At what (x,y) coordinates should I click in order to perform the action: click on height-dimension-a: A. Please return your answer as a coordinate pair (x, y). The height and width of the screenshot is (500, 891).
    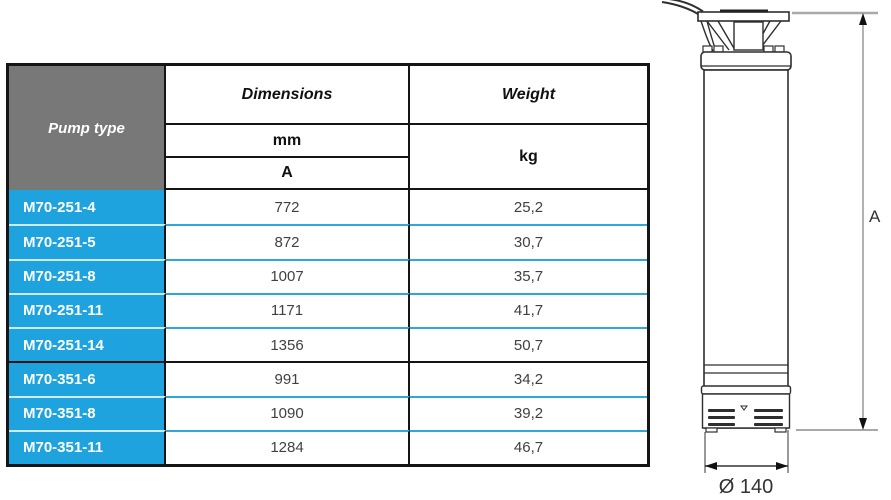
    Looking at the image, I should click on (836, 221).